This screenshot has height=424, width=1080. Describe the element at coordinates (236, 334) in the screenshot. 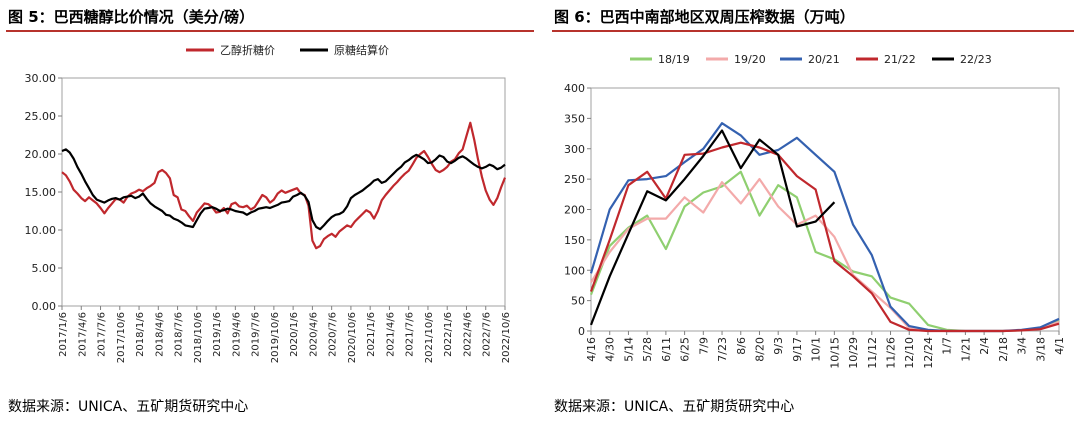

I see `x-tick-label: 2019/4/6` at that location.